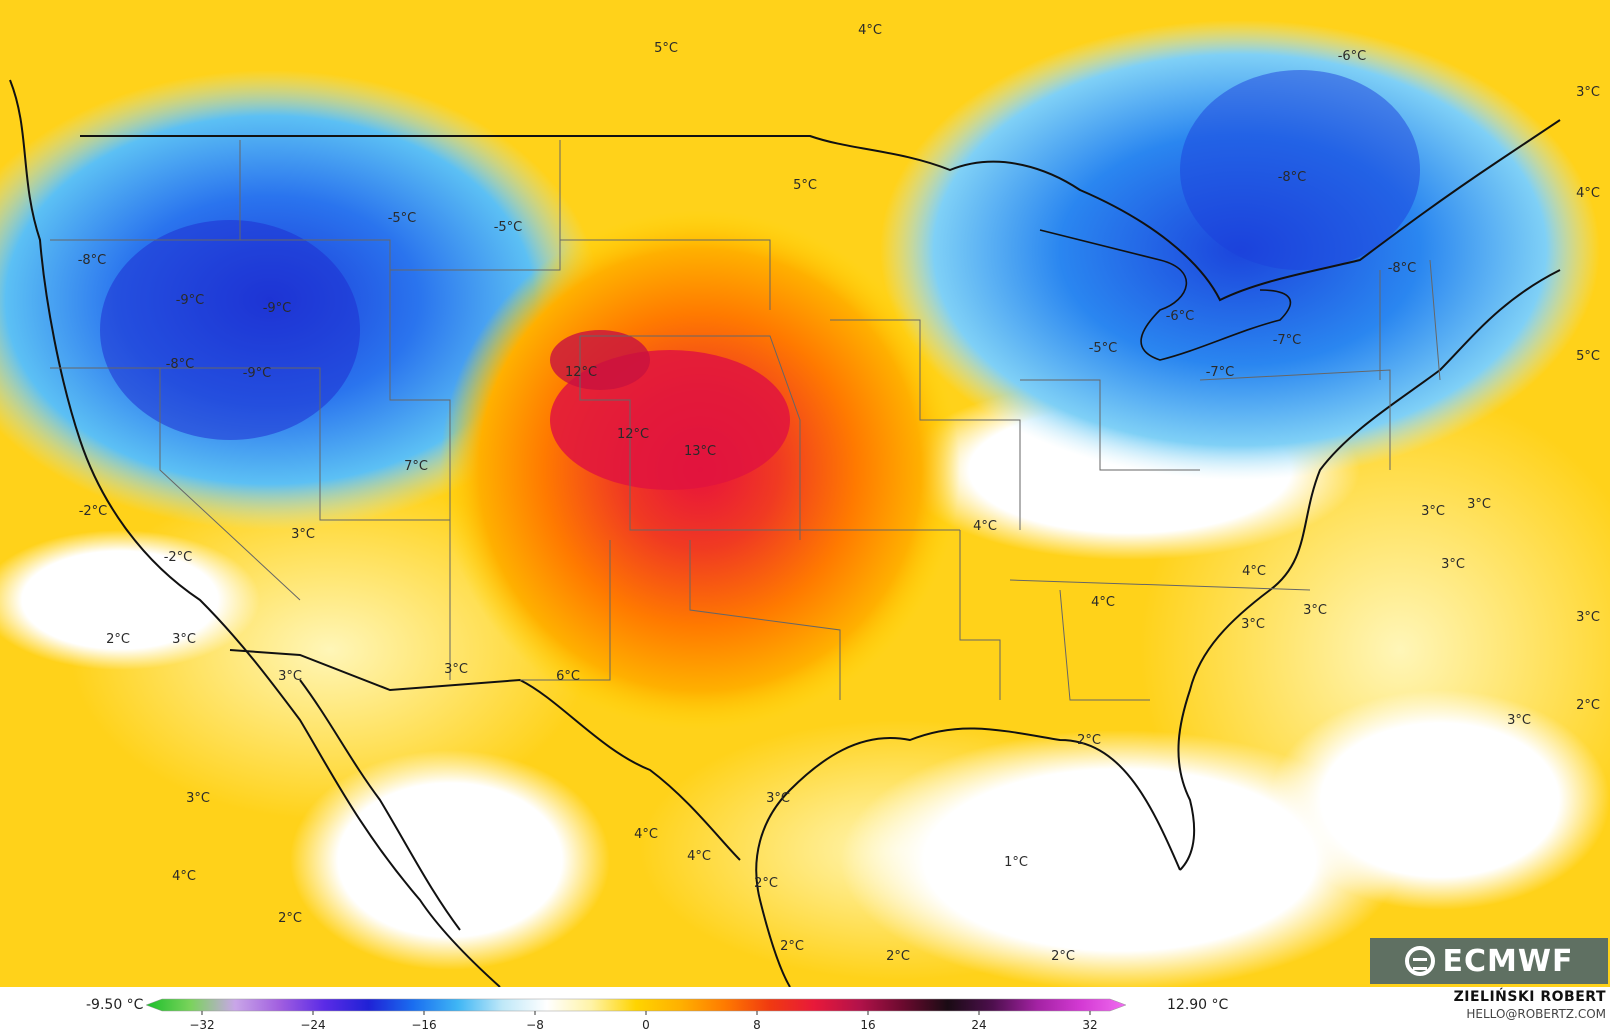  I want to click on field-white-gulf, so click(1120, 858).